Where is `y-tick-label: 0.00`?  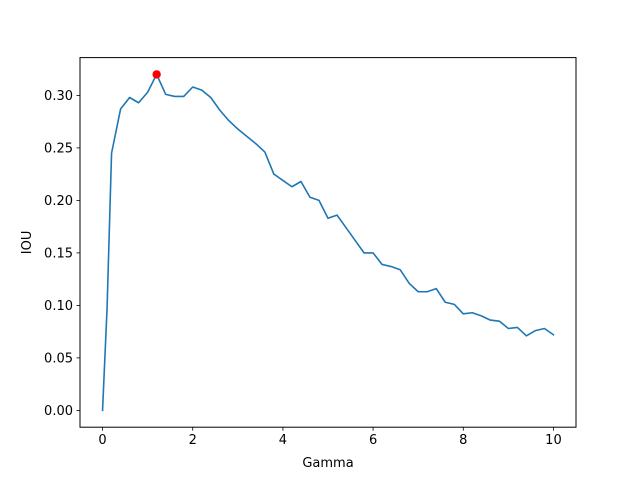 y-tick-label: 0.00 is located at coordinates (58, 411).